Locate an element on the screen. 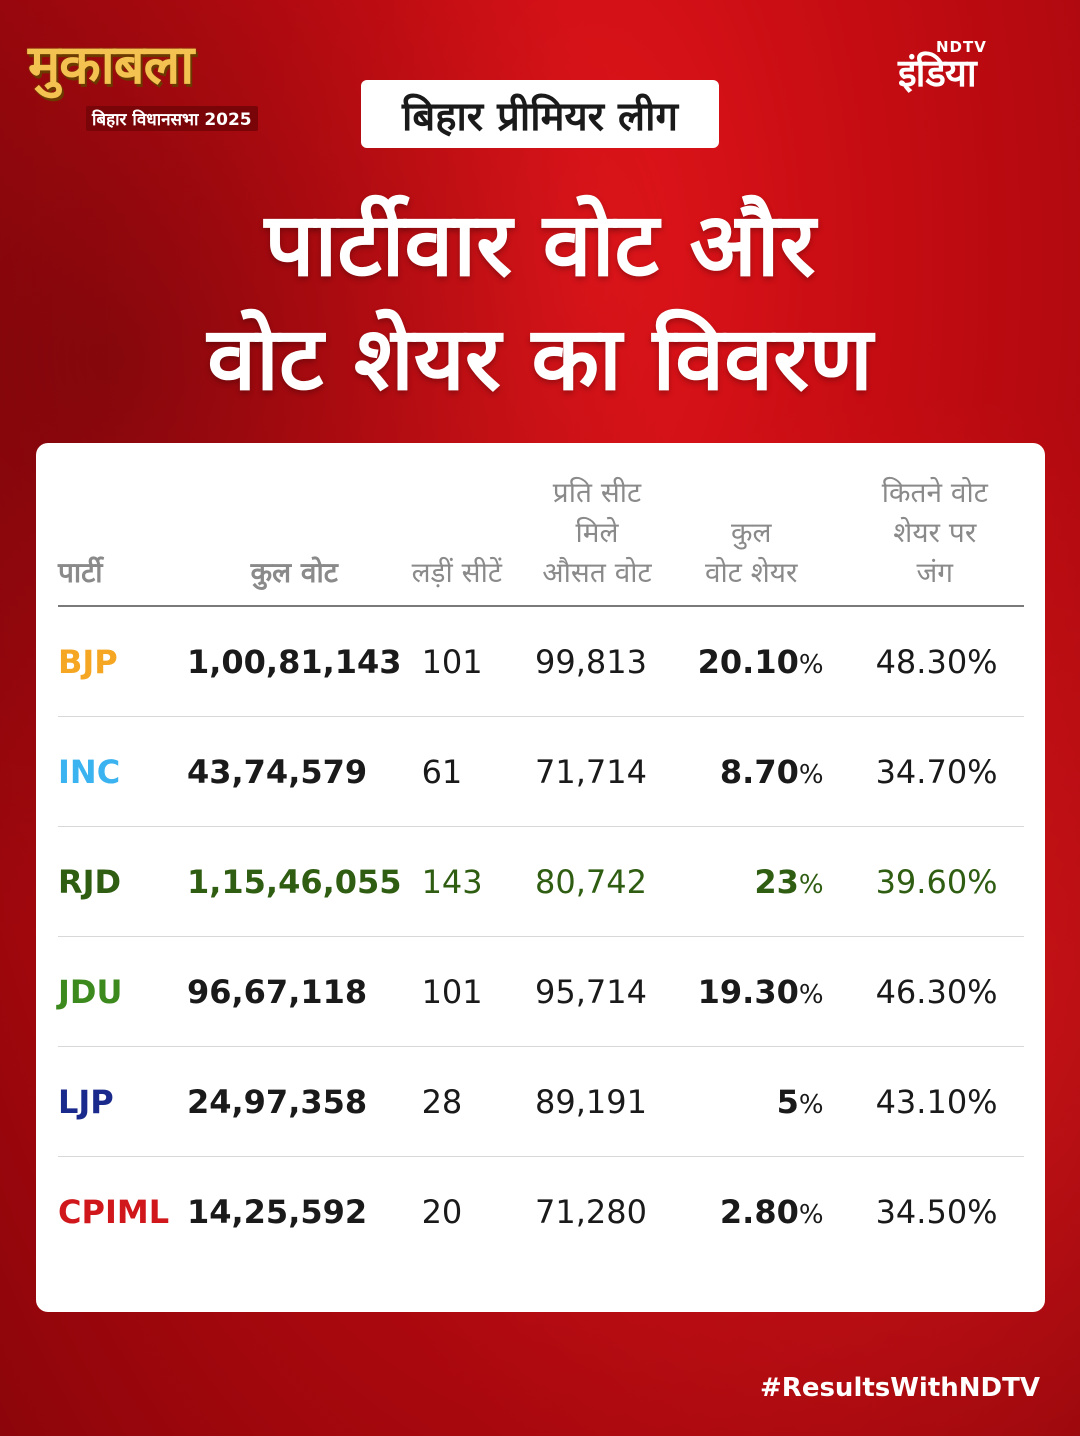  avg-votes: 80,742 is located at coordinates (597, 881).